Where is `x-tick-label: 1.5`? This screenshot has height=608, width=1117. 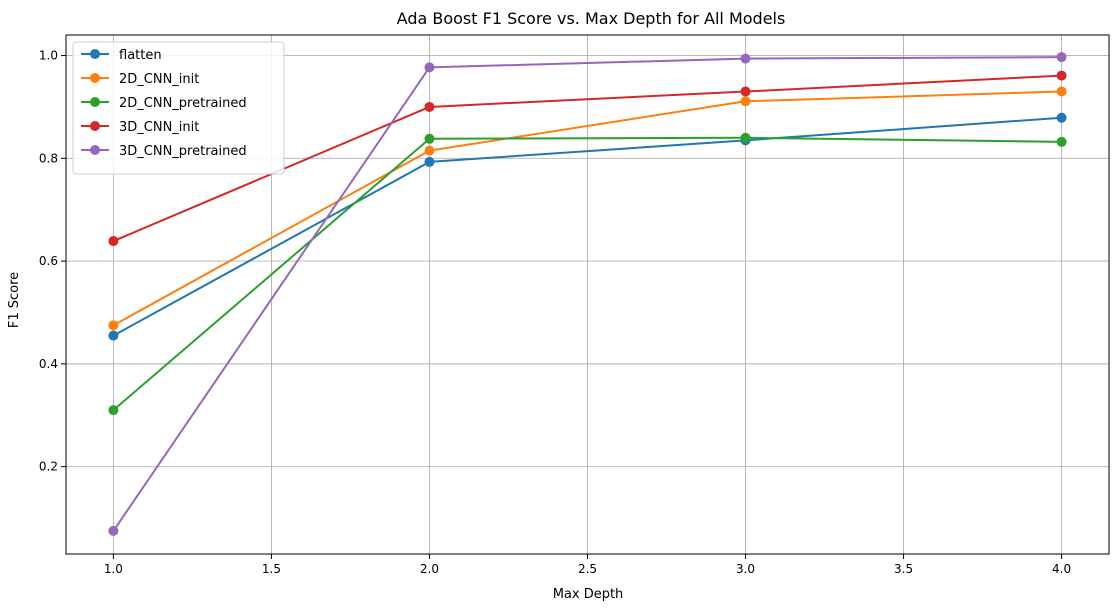 x-tick-label: 1.5 is located at coordinates (271, 569).